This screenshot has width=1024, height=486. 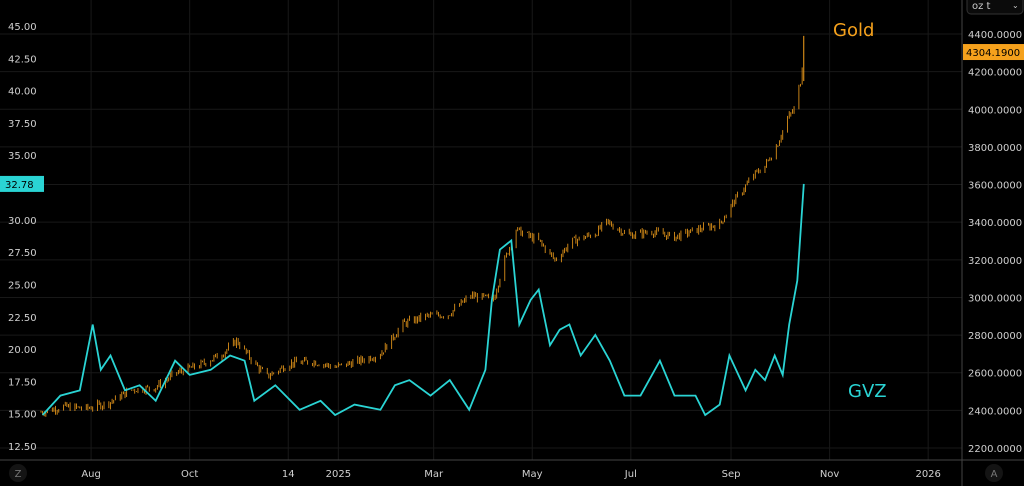 I want to click on gvz-last-value: 32.78, so click(x=19, y=185).